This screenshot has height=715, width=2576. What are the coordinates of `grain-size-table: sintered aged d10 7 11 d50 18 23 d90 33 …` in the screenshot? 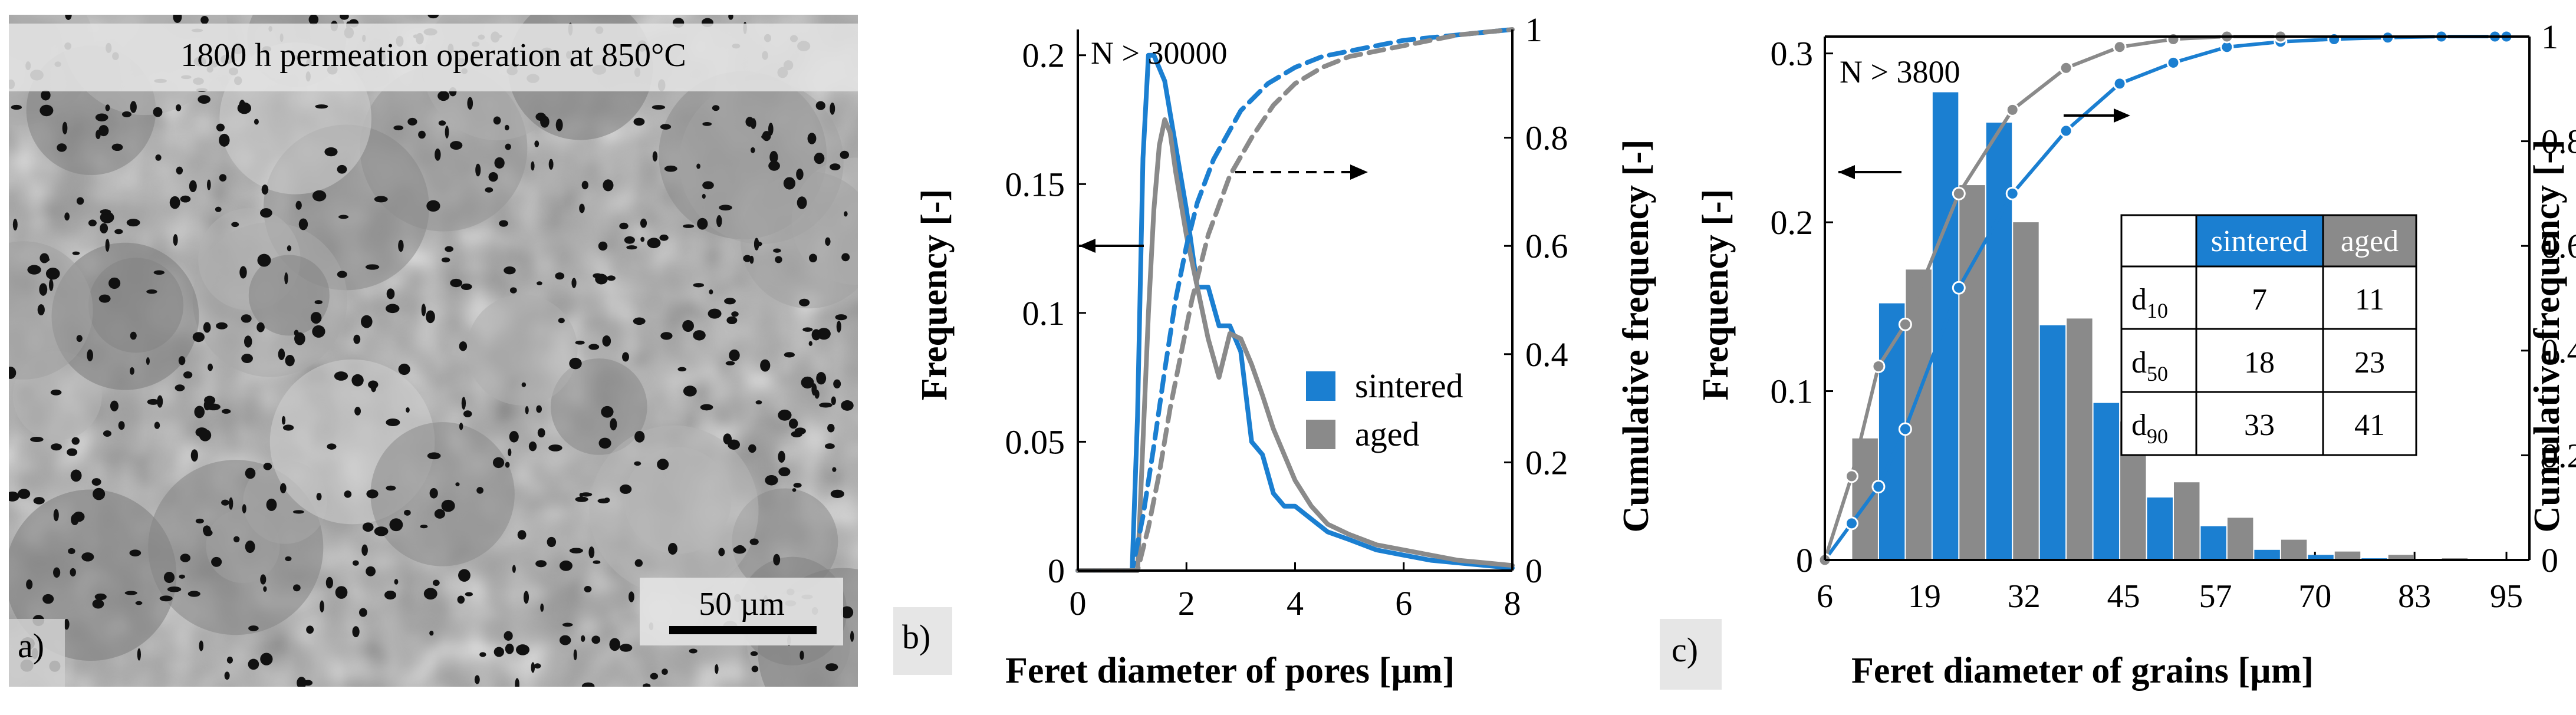 It's located at (2268, 335).